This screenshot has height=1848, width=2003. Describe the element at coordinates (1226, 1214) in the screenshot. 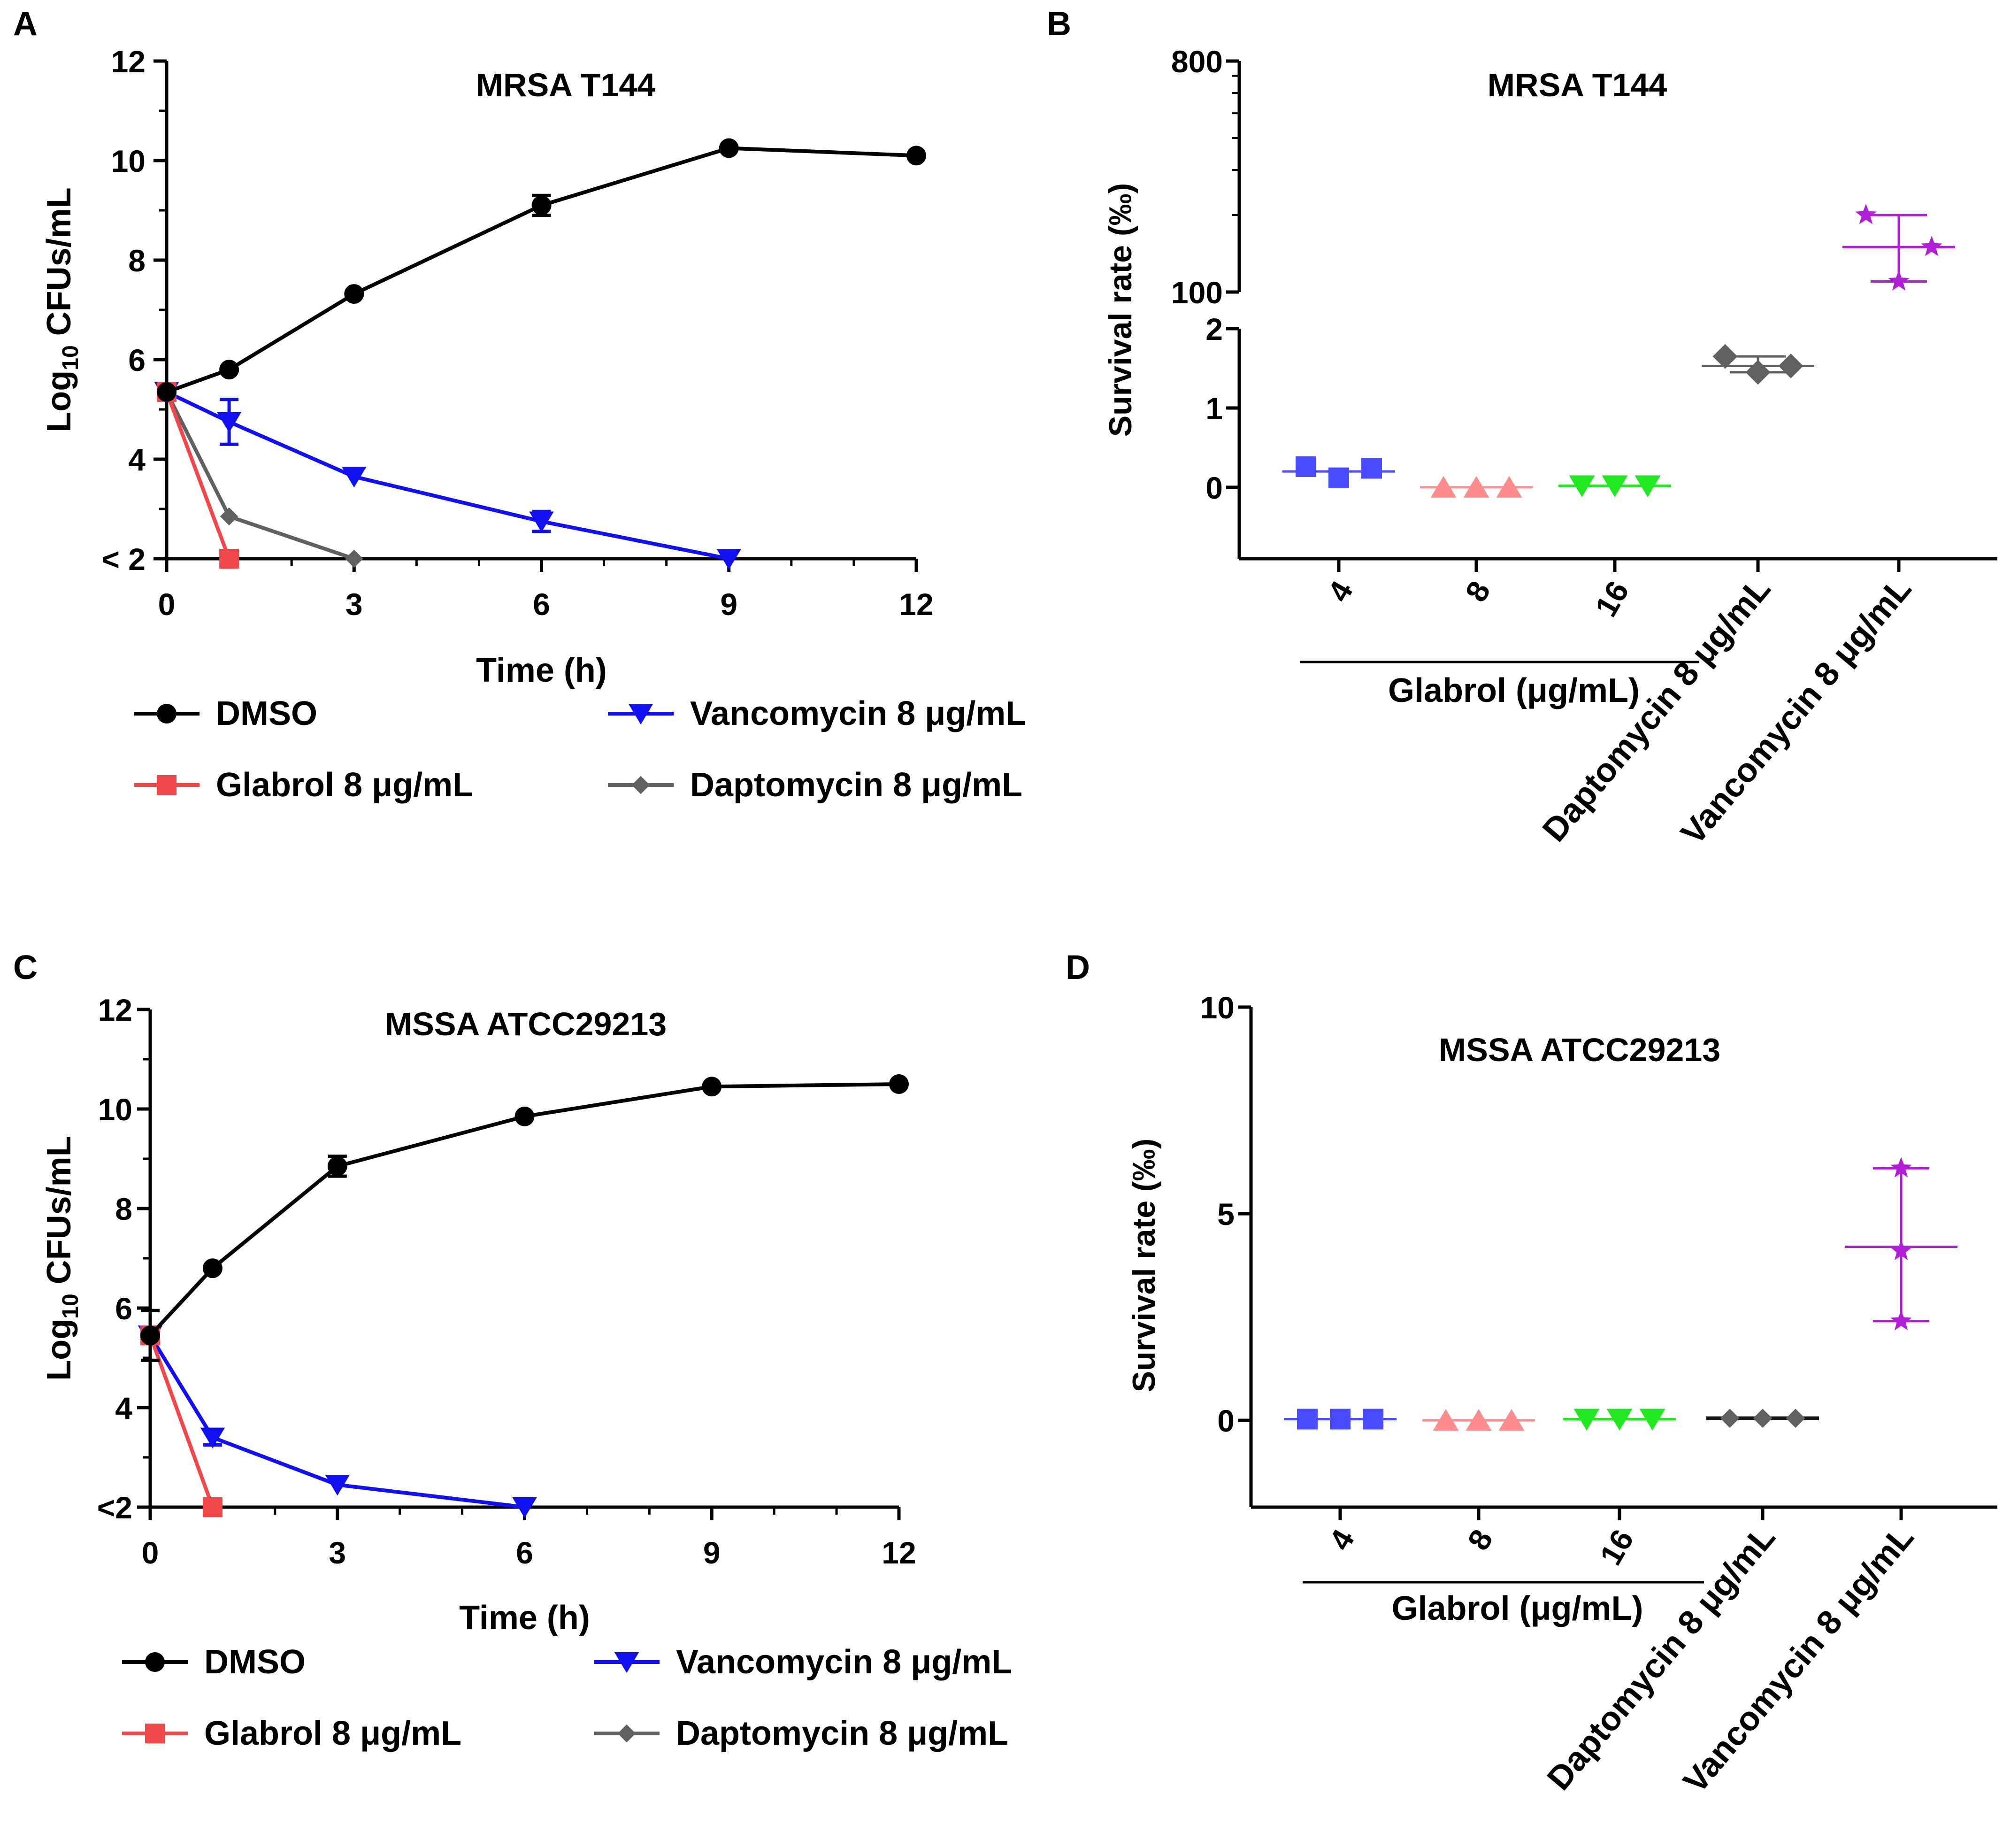

I see `y-tick-label: 5` at that location.